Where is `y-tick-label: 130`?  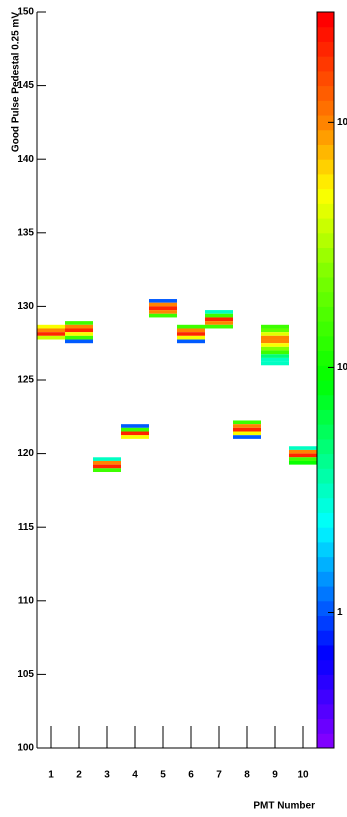
y-tick-label: 130 is located at coordinates (25, 306).